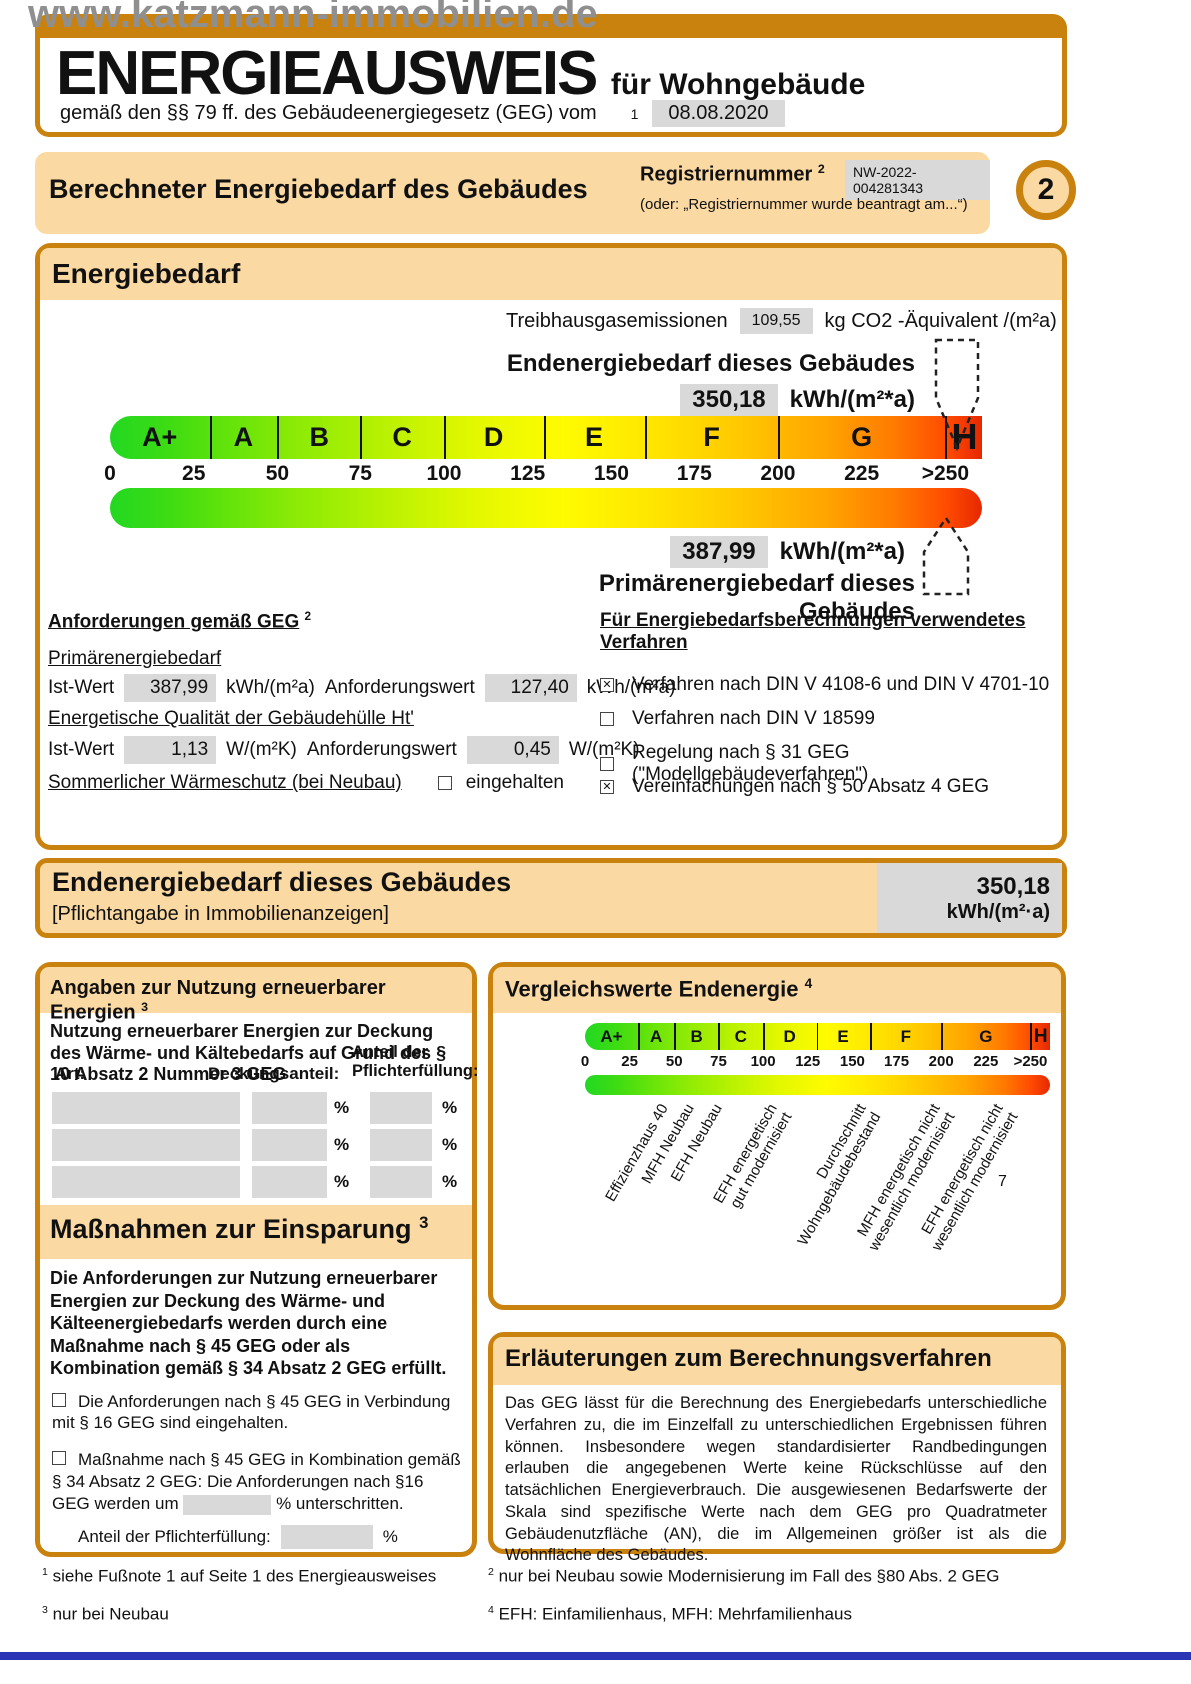 The width and height of the screenshot is (1191, 1684). I want to click on scale-tick: >250, so click(945, 473).